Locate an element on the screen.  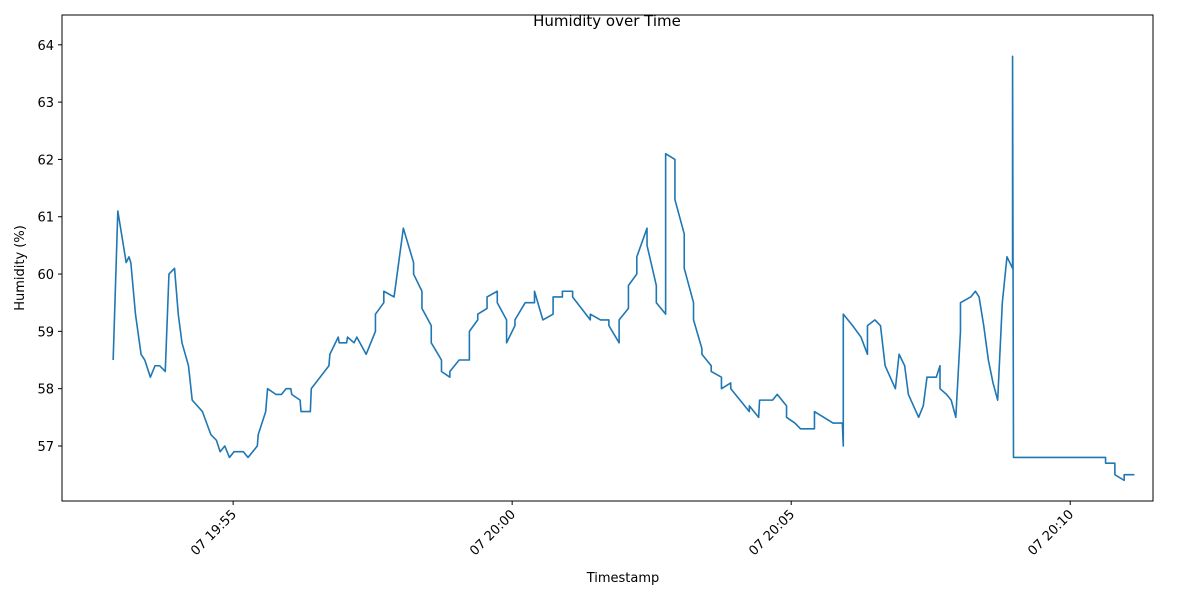
y-tick-label: 60 is located at coordinates (45, 275).